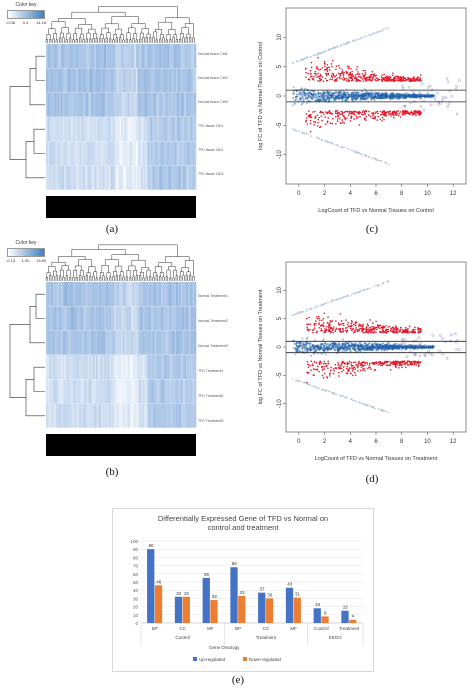 The width and height of the screenshot is (474, 690). What do you see at coordinates (280, 403) in the screenshot?
I see `y-tick-label: -10` at bounding box center [280, 403].